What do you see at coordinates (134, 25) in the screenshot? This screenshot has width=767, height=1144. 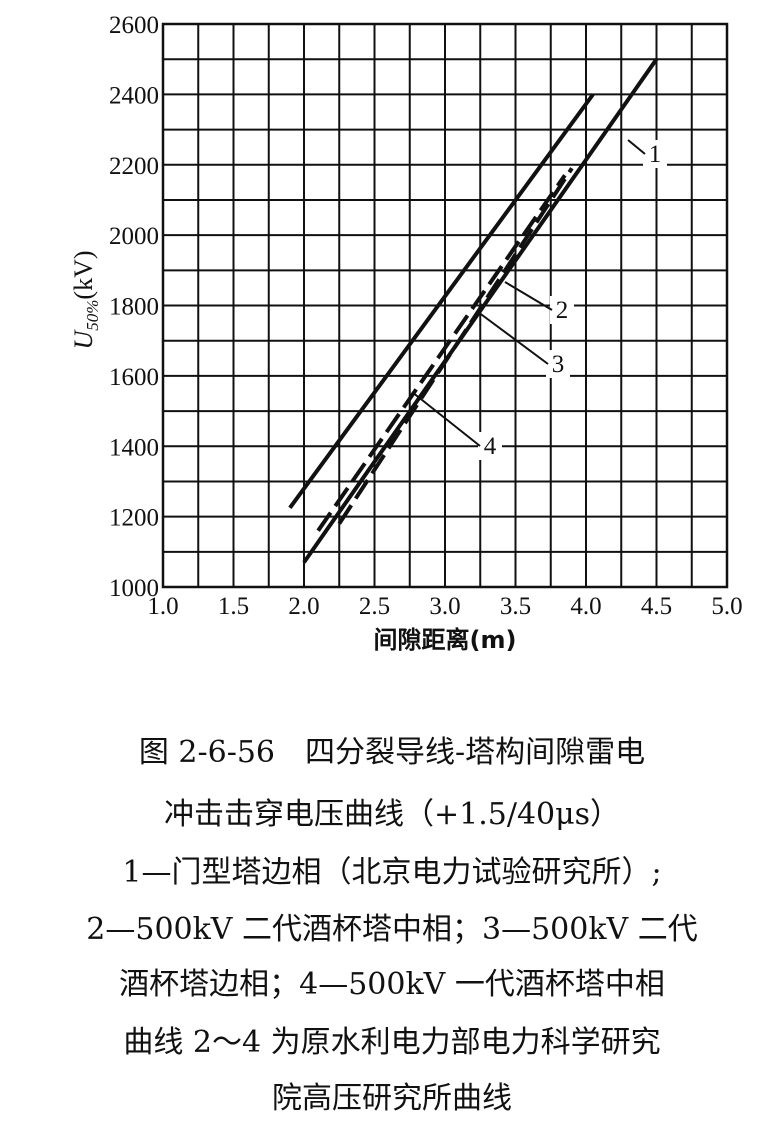 I see `y-tick-label: 2600` at bounding box center [134, 25].